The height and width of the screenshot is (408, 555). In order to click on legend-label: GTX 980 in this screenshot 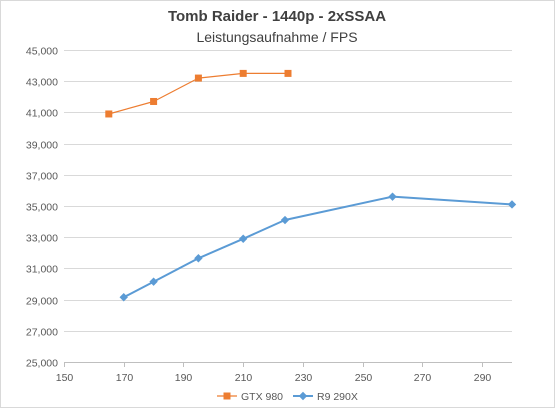, I will do `click(262, 397)`.